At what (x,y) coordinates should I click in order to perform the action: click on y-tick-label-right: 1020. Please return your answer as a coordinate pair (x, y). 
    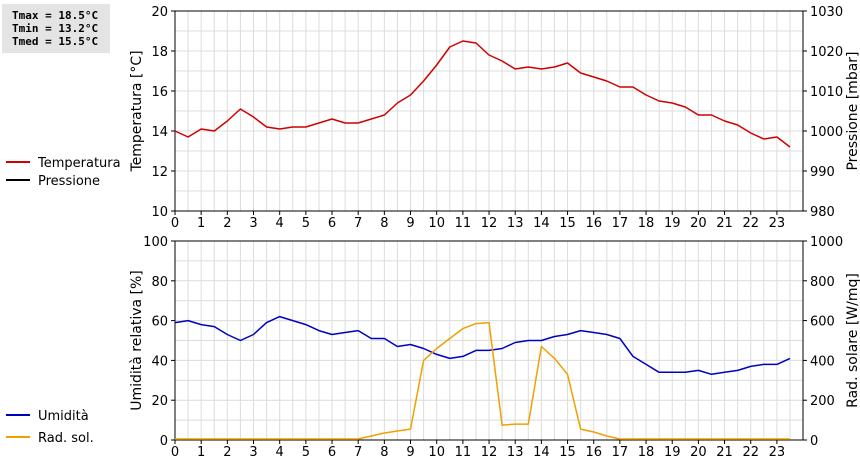
    Looking at the image, I should click on (826, 52).